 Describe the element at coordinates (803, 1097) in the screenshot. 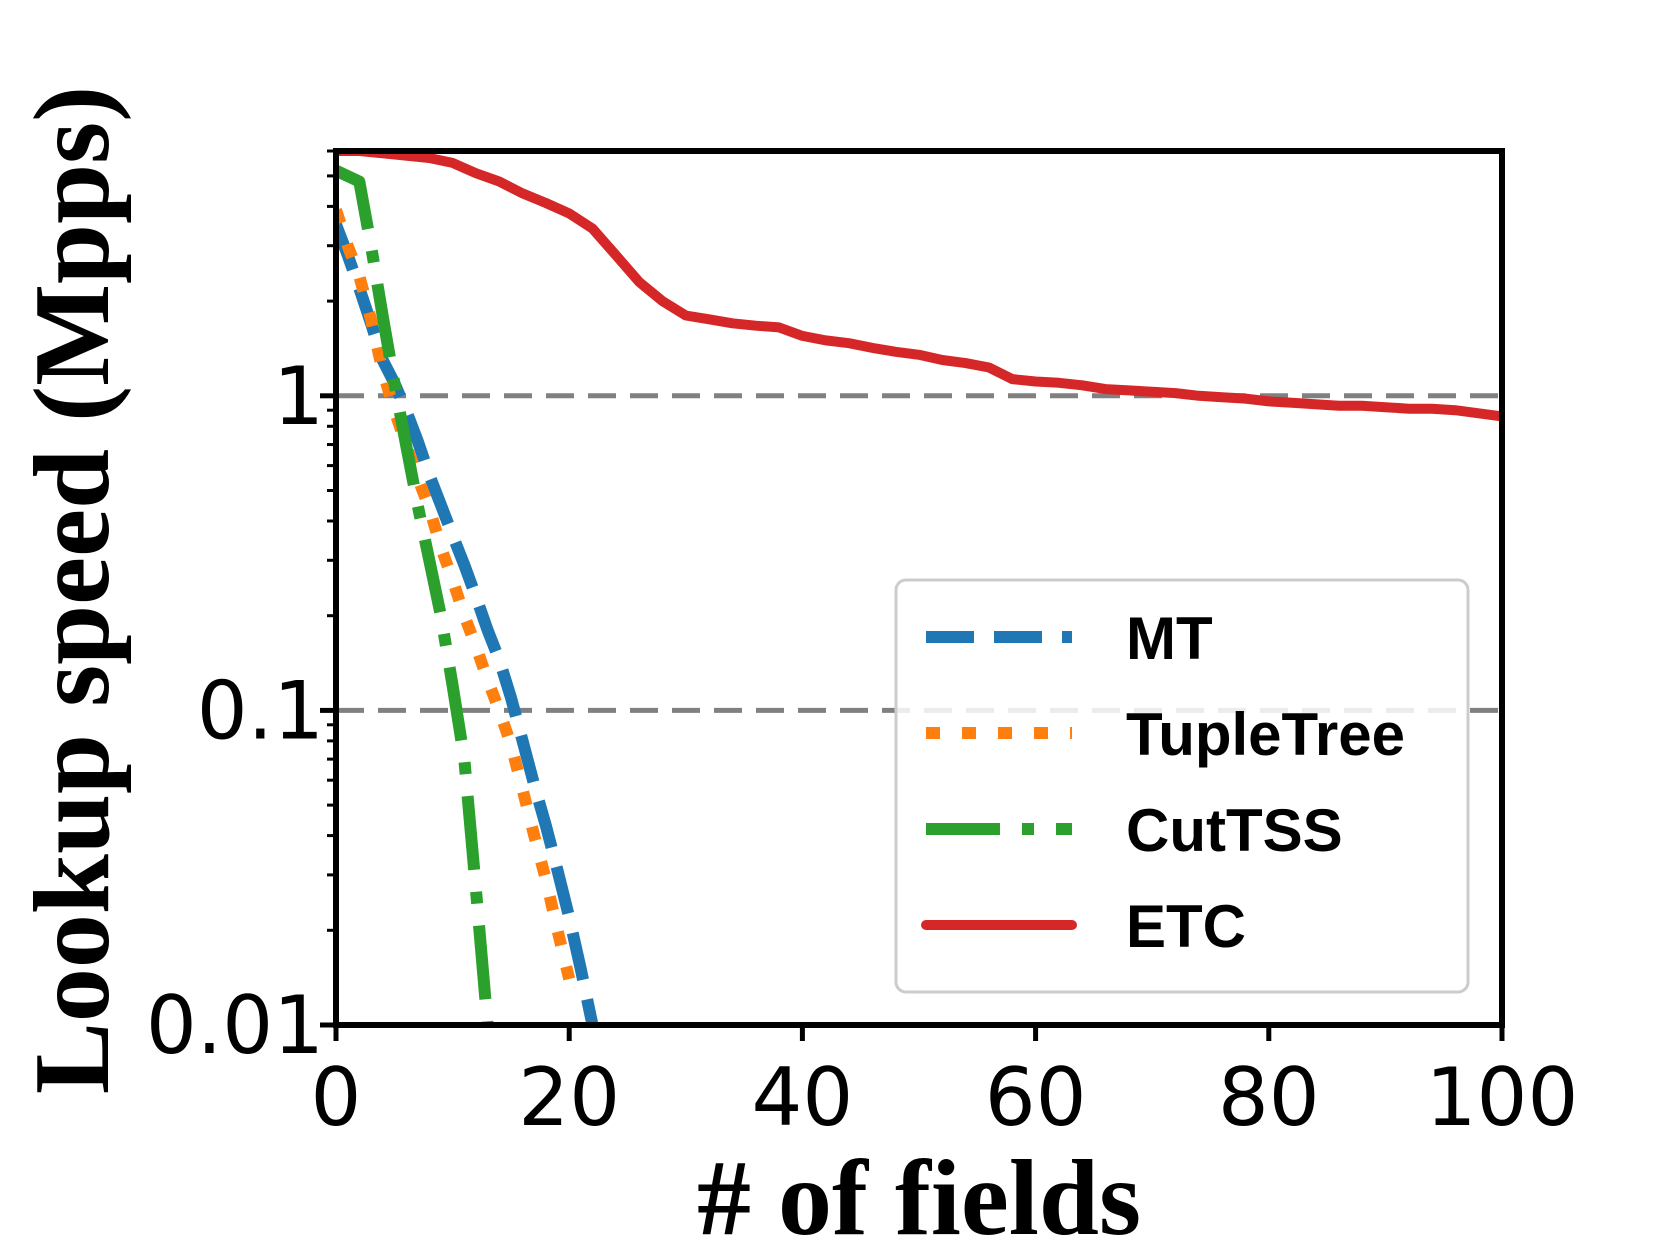

I see `x-tick-label: 40` at that location.